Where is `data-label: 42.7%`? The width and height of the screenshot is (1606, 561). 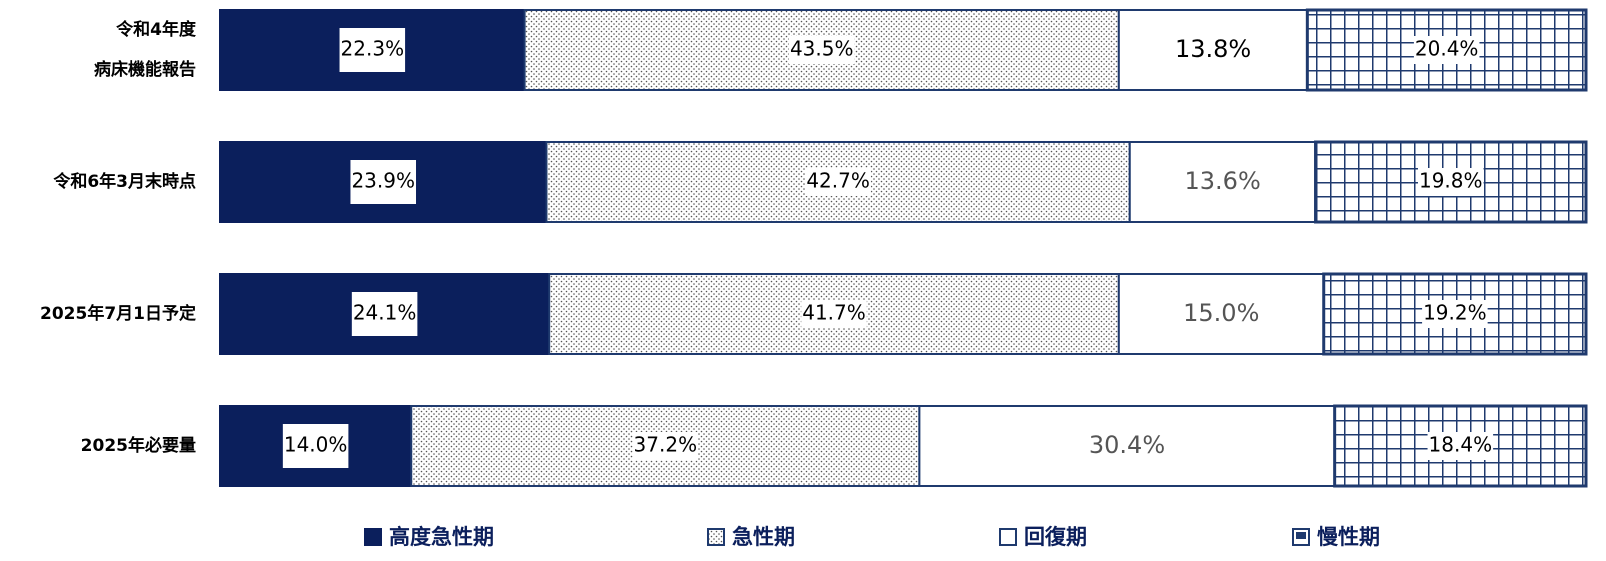 data-label: 42.7% is located at coordinates (838, 181).